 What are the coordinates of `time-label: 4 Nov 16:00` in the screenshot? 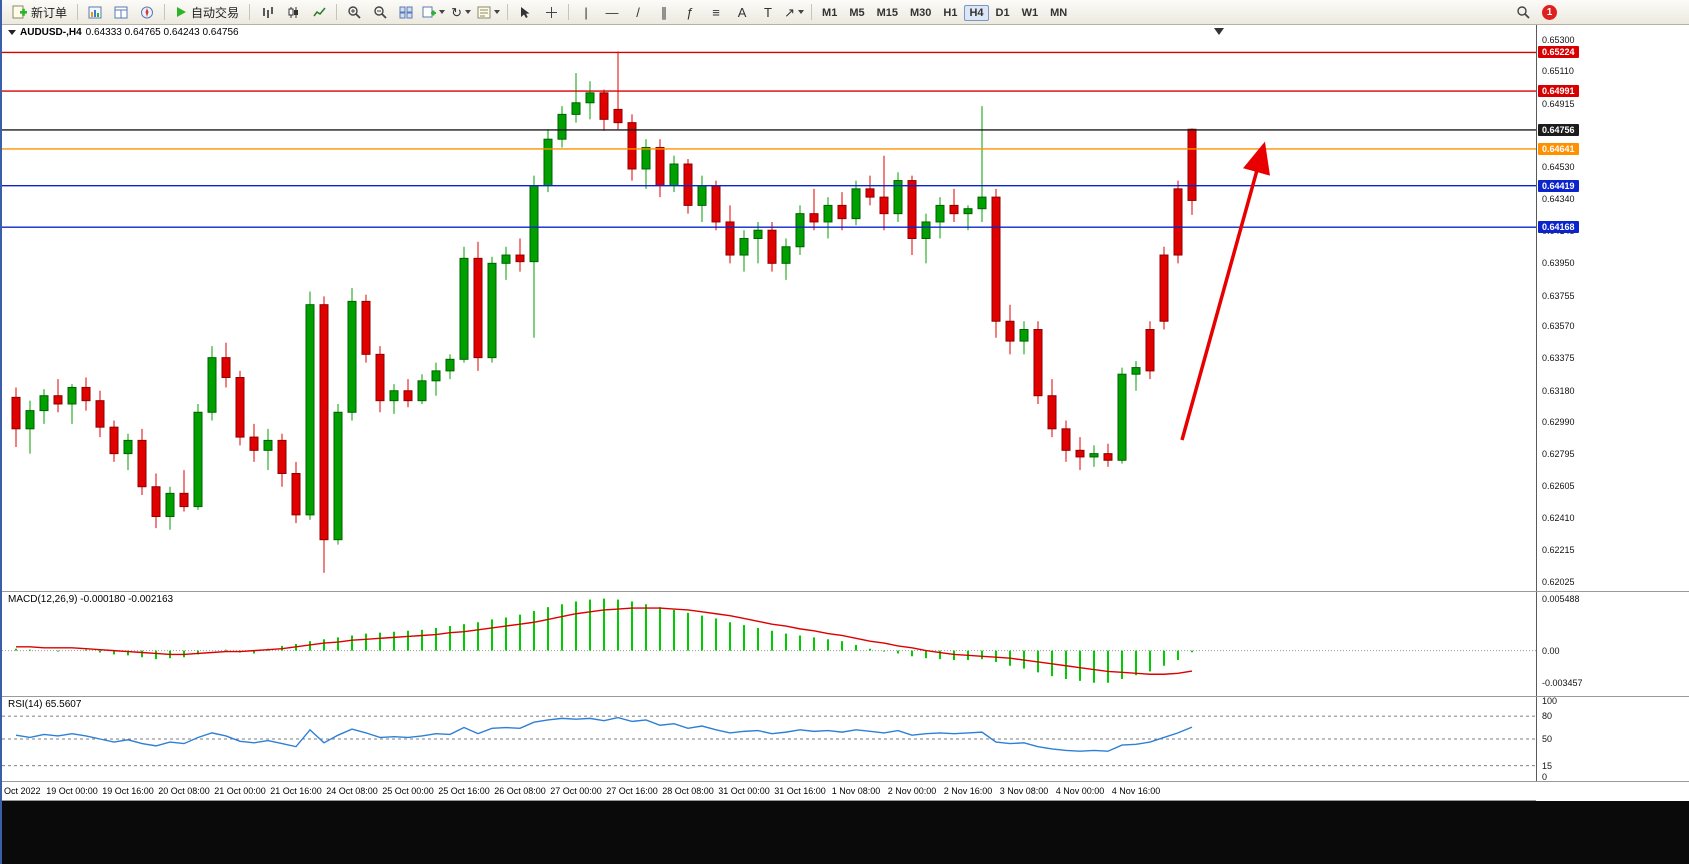 It's located at (1136, 791).